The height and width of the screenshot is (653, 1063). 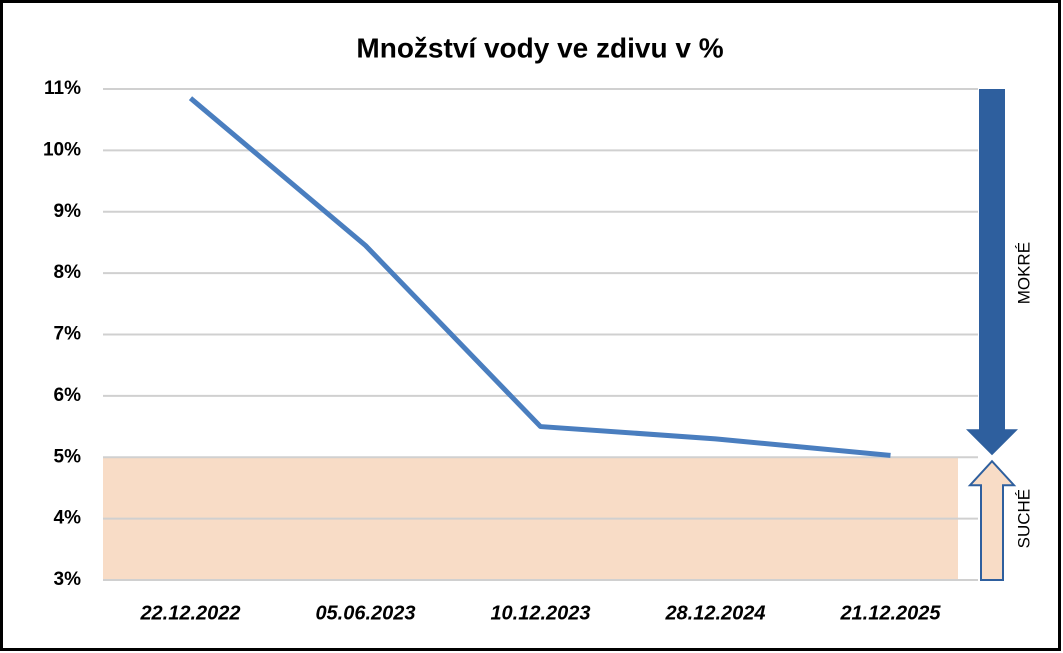 What do you see at coordinates (992, 272) in the screenshot?
I see `wet-arrow` at bounding box center [992, 272].